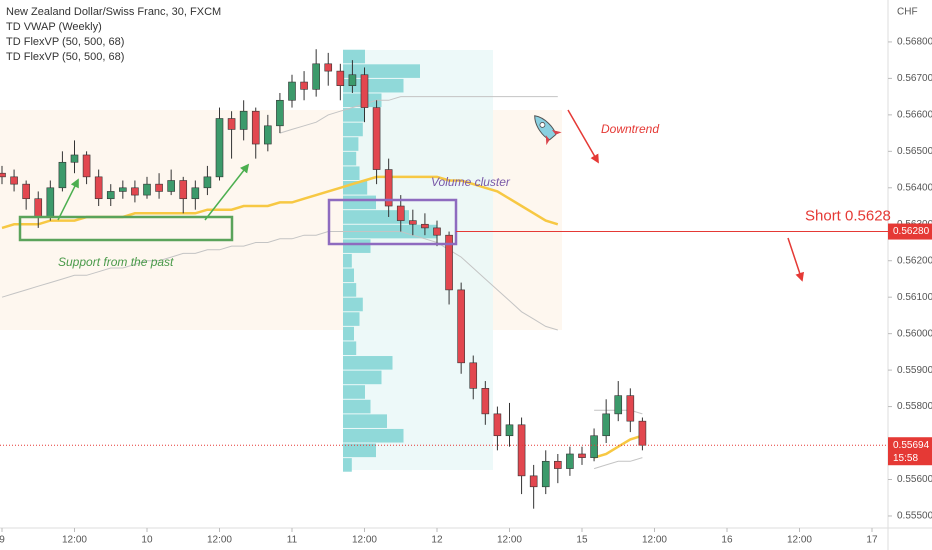 The image size is (932, 550). Describe the element at coordinates (907, 12) in the screenshot. I see `currency: CHF` at that location.